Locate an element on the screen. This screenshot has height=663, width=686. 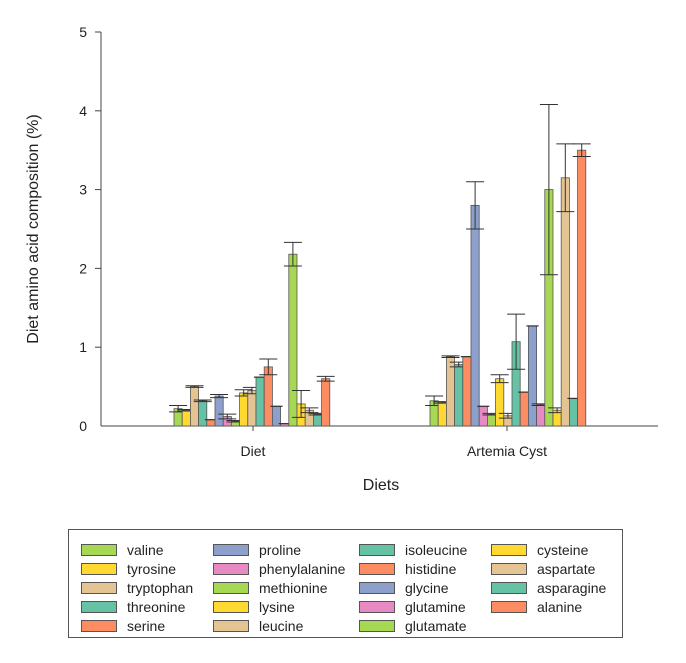
legend-item-glycine: glycine is located at coordinates (404, 588).